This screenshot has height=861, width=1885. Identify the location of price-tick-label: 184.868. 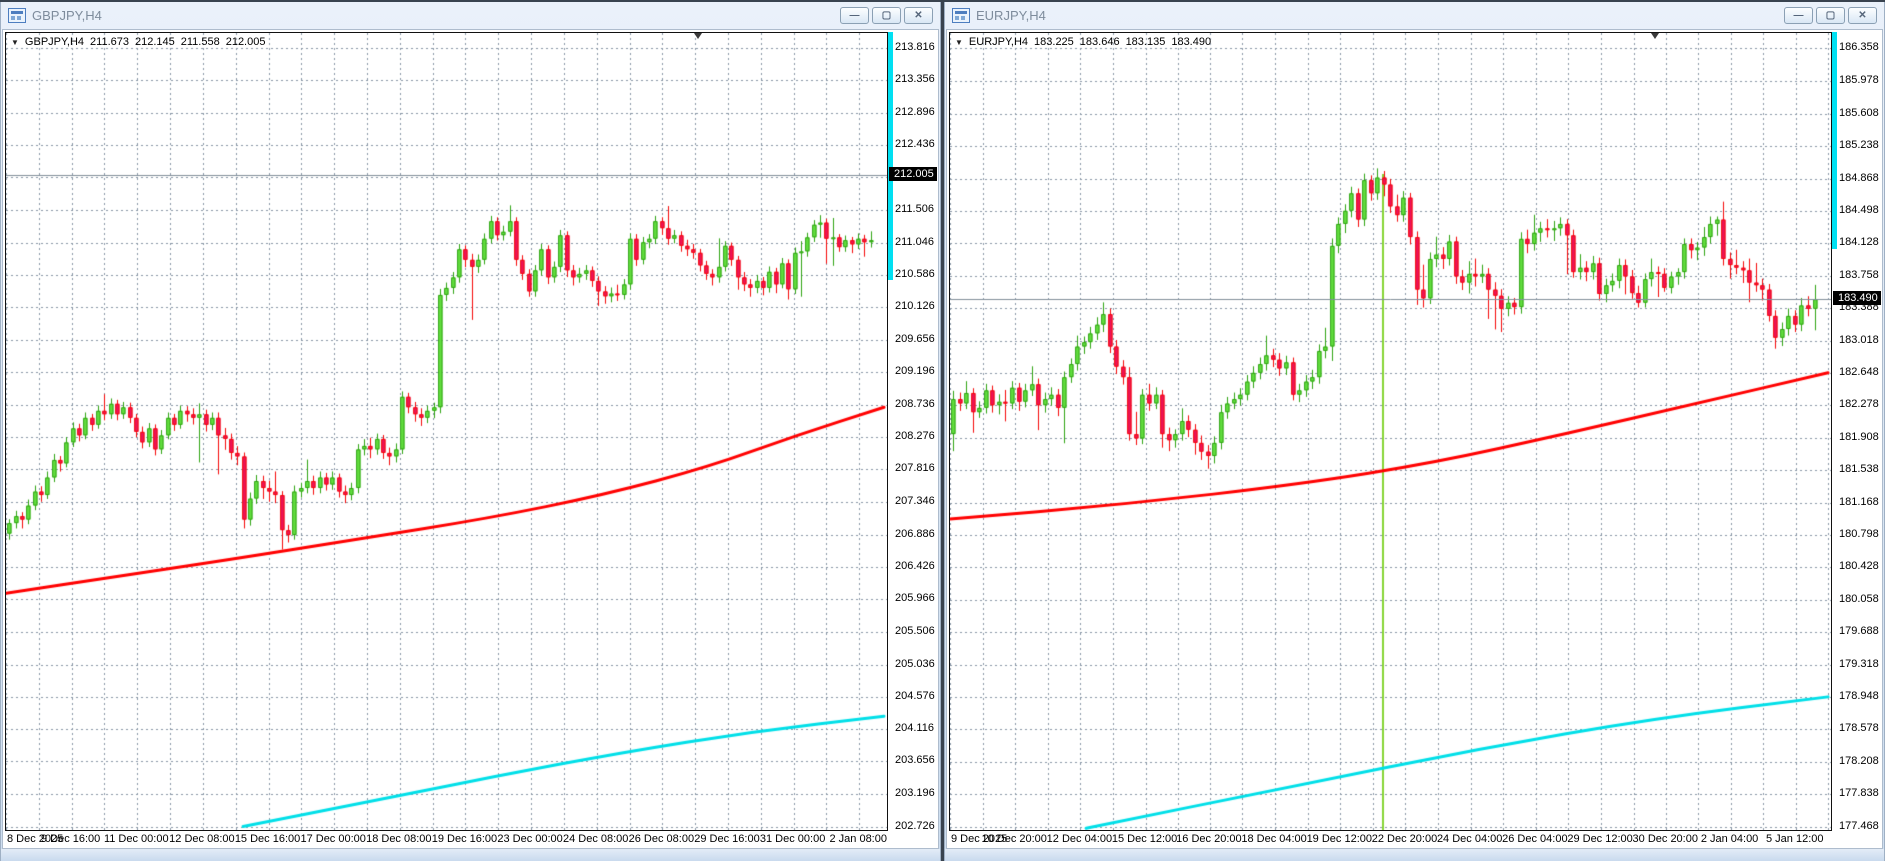
(1859, 177).